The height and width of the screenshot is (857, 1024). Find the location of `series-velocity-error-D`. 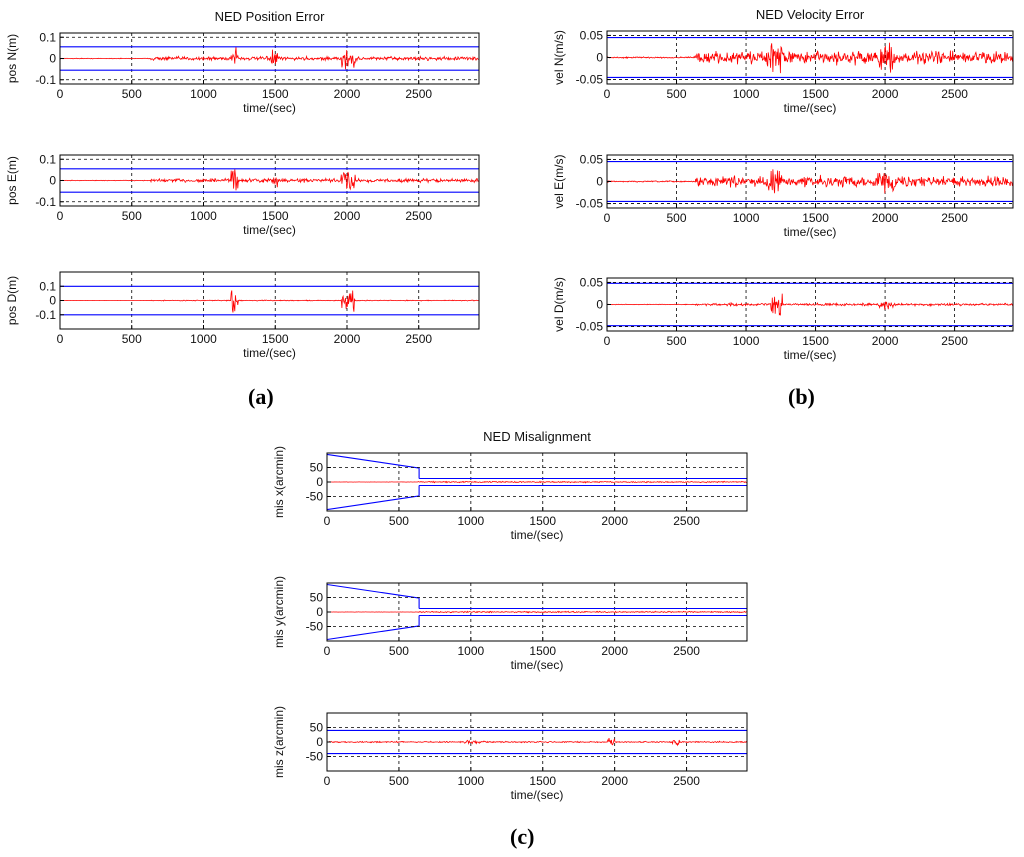

series-velocity-error-D is located at coordinates (810, 304).